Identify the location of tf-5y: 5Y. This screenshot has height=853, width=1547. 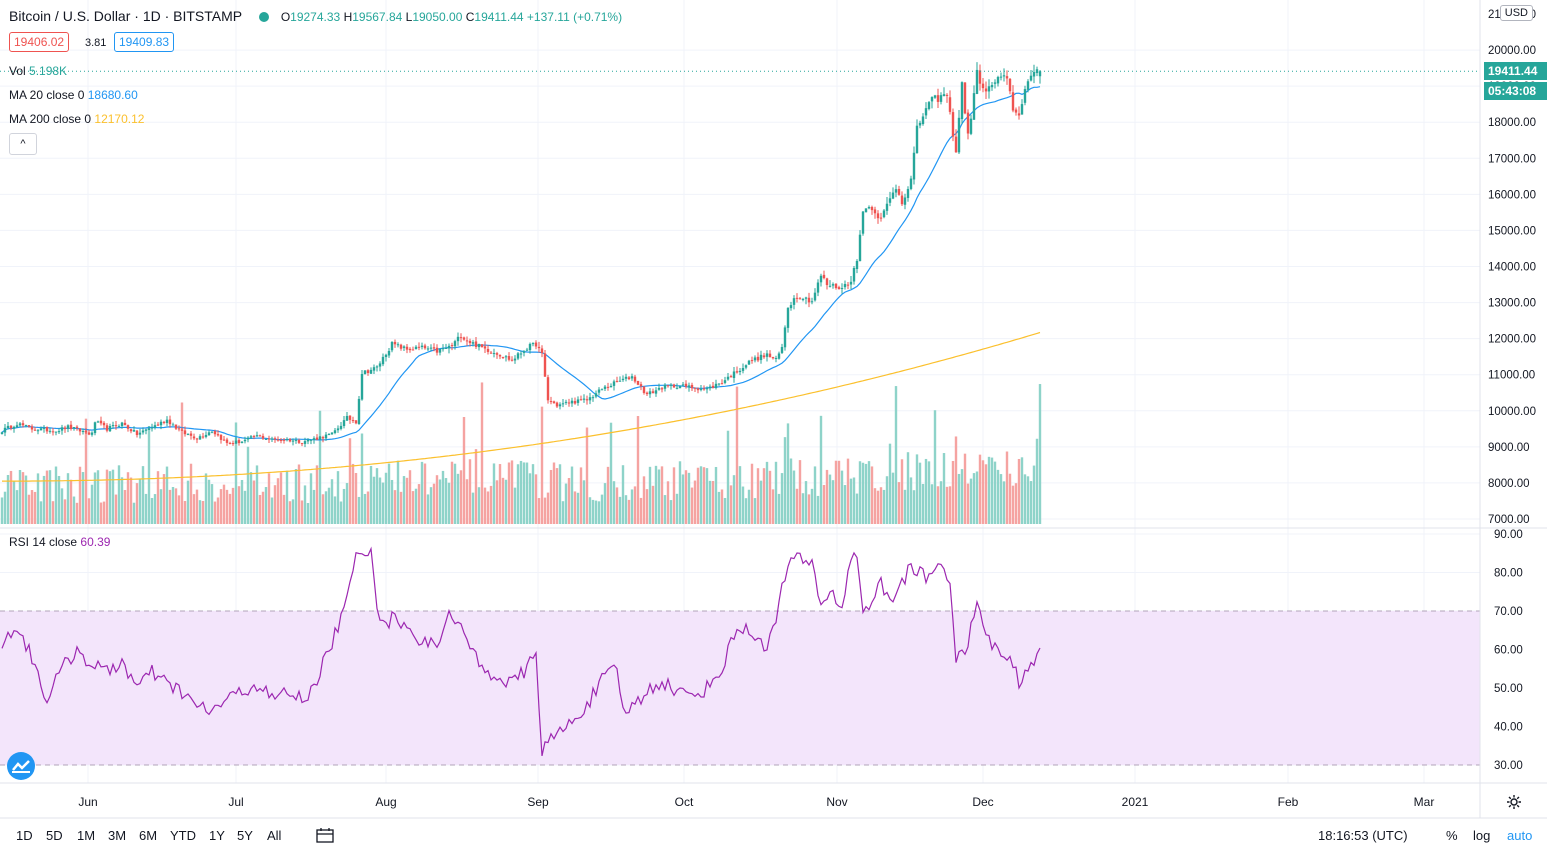
(245, 835).